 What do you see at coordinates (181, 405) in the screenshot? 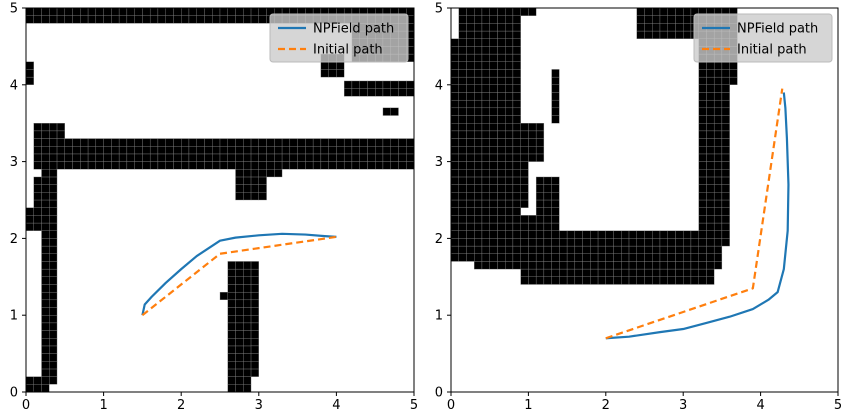
I see `x-tick-label: 2` at bounding box center [181, 405].